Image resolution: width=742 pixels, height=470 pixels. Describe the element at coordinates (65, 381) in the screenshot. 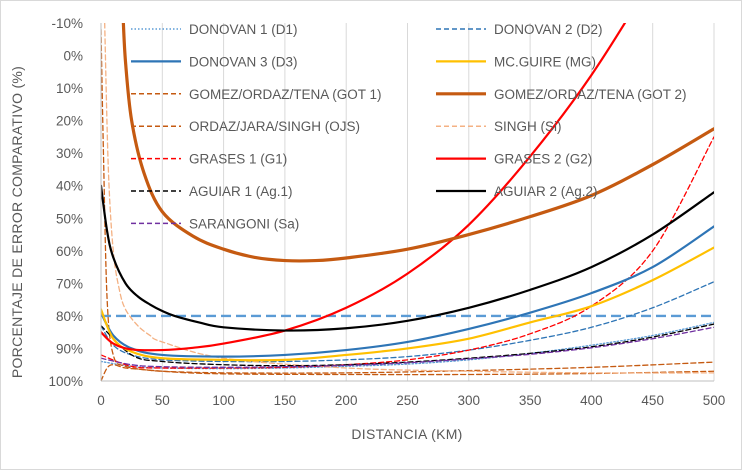

I see `y-tick-label: 100%` at that location.